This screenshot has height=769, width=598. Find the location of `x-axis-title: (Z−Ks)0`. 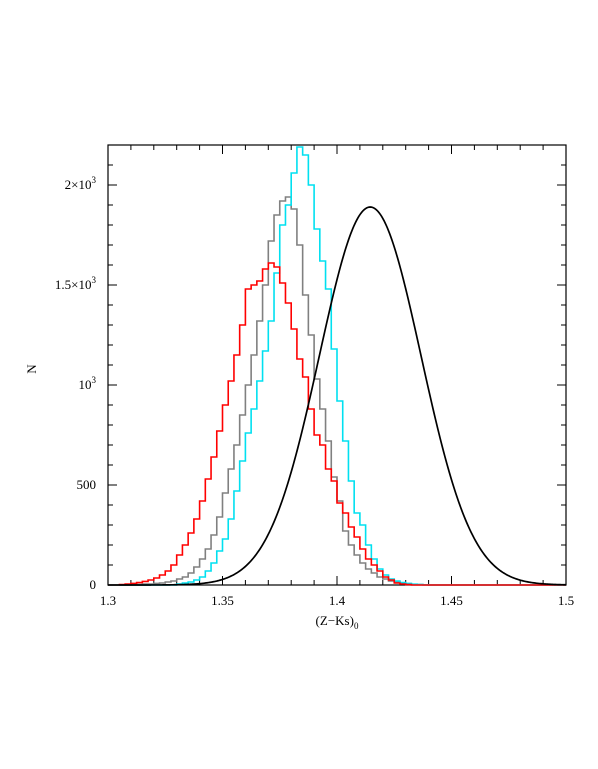

x-axis-title: (Z−Ks)0 is located at coordinates (337, 622).